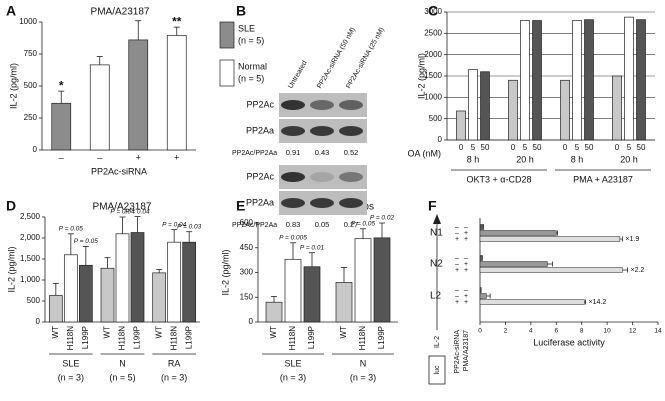  Describe the element at coordinates (30, 237) in the screenshot. I see `y-tick-label: 2,000` at that location.